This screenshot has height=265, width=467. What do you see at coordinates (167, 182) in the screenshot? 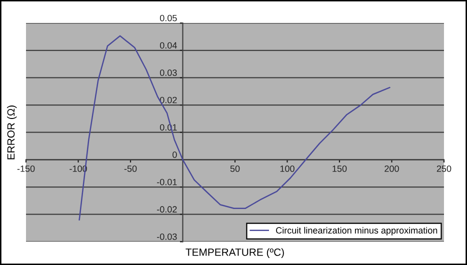
I see `y-tick-label: -0.01` at bounding box center [167, 182].